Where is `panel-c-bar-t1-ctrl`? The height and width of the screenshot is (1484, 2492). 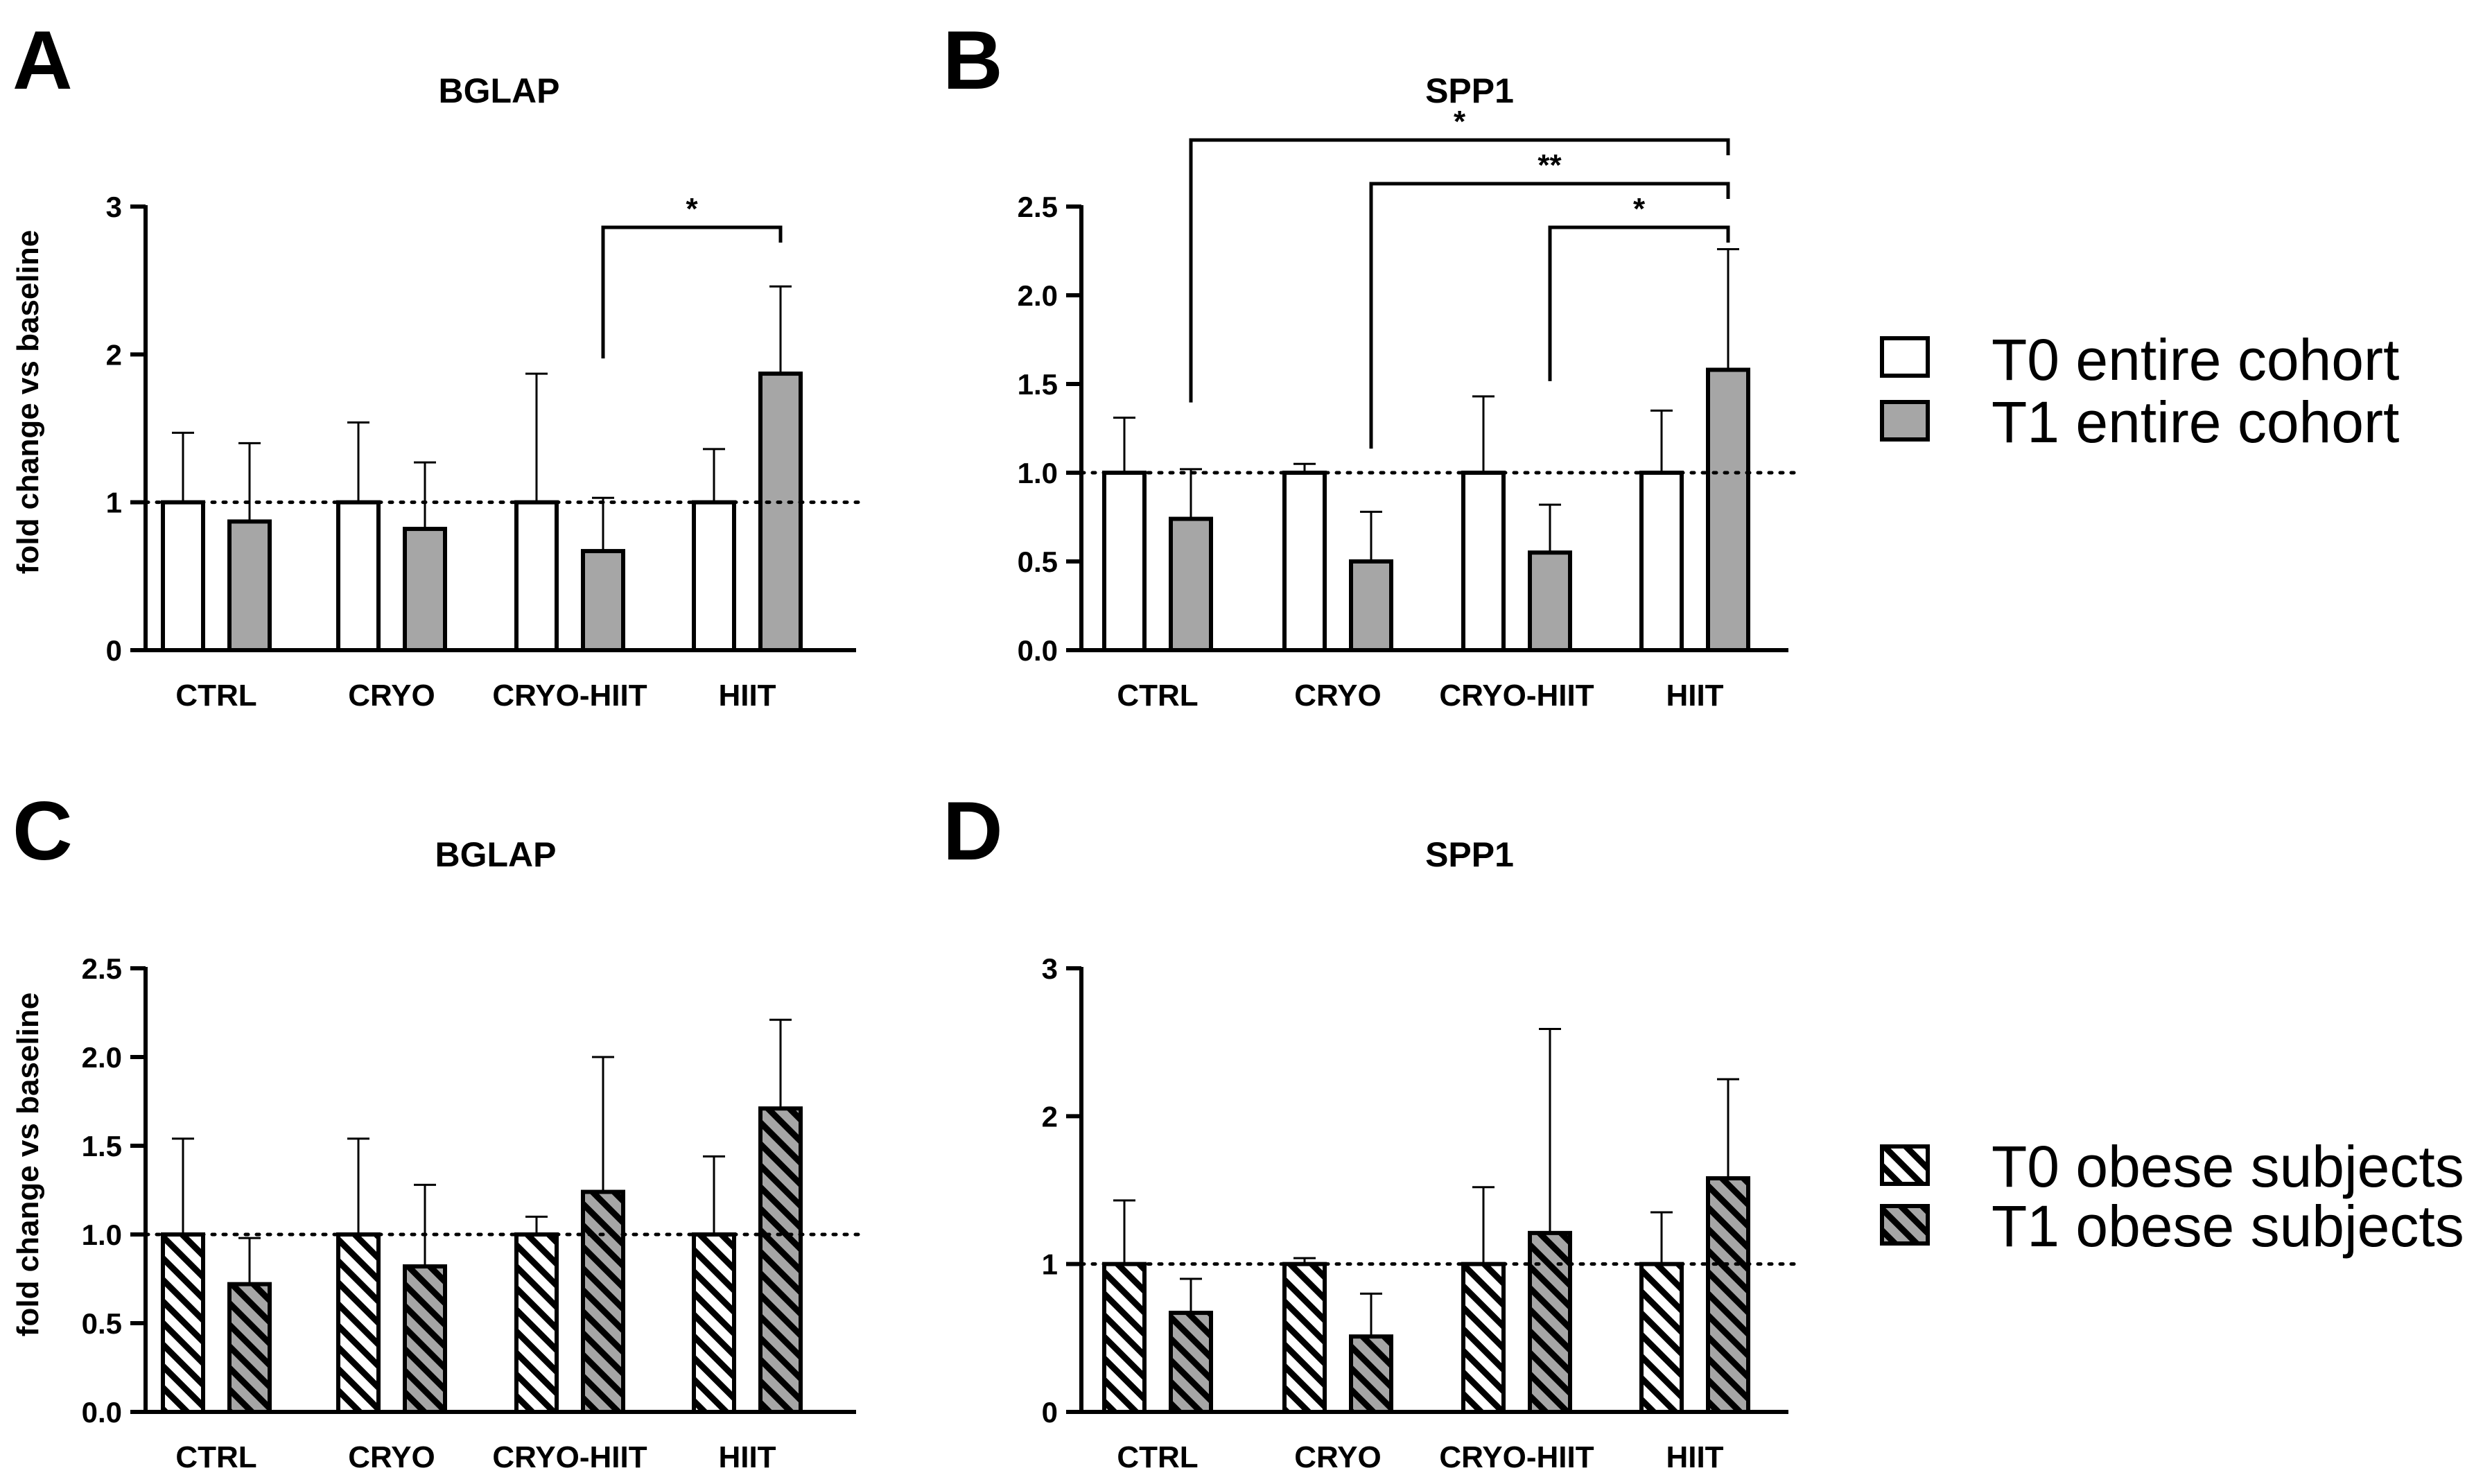 panel-c-bar-t1-ctrl is located at coordinates (249, 1348).